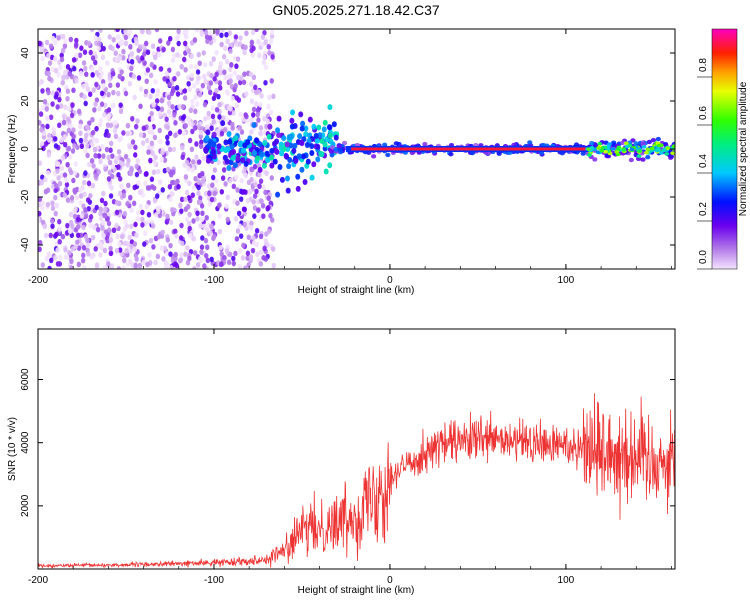 Image resolution: width=750 pixels, height=600 pixels. I want to click on chart-title: GN05.2025.271.18.42.C37, so click(356, 10).